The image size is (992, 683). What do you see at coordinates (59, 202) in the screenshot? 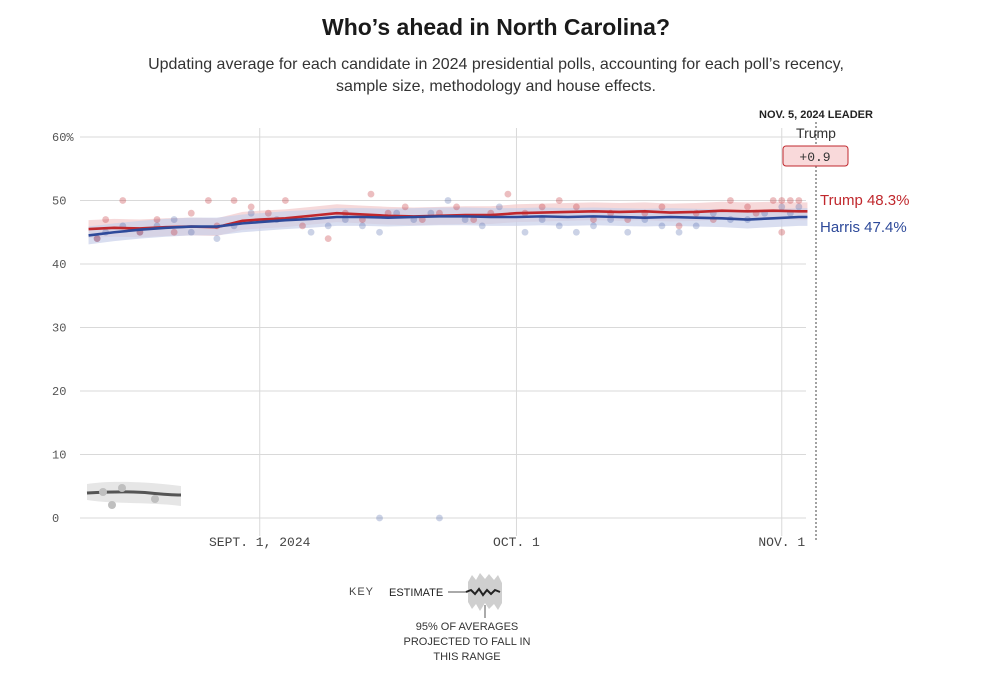
I see `y-tick-label: 50` at bounding box center [59, 202].